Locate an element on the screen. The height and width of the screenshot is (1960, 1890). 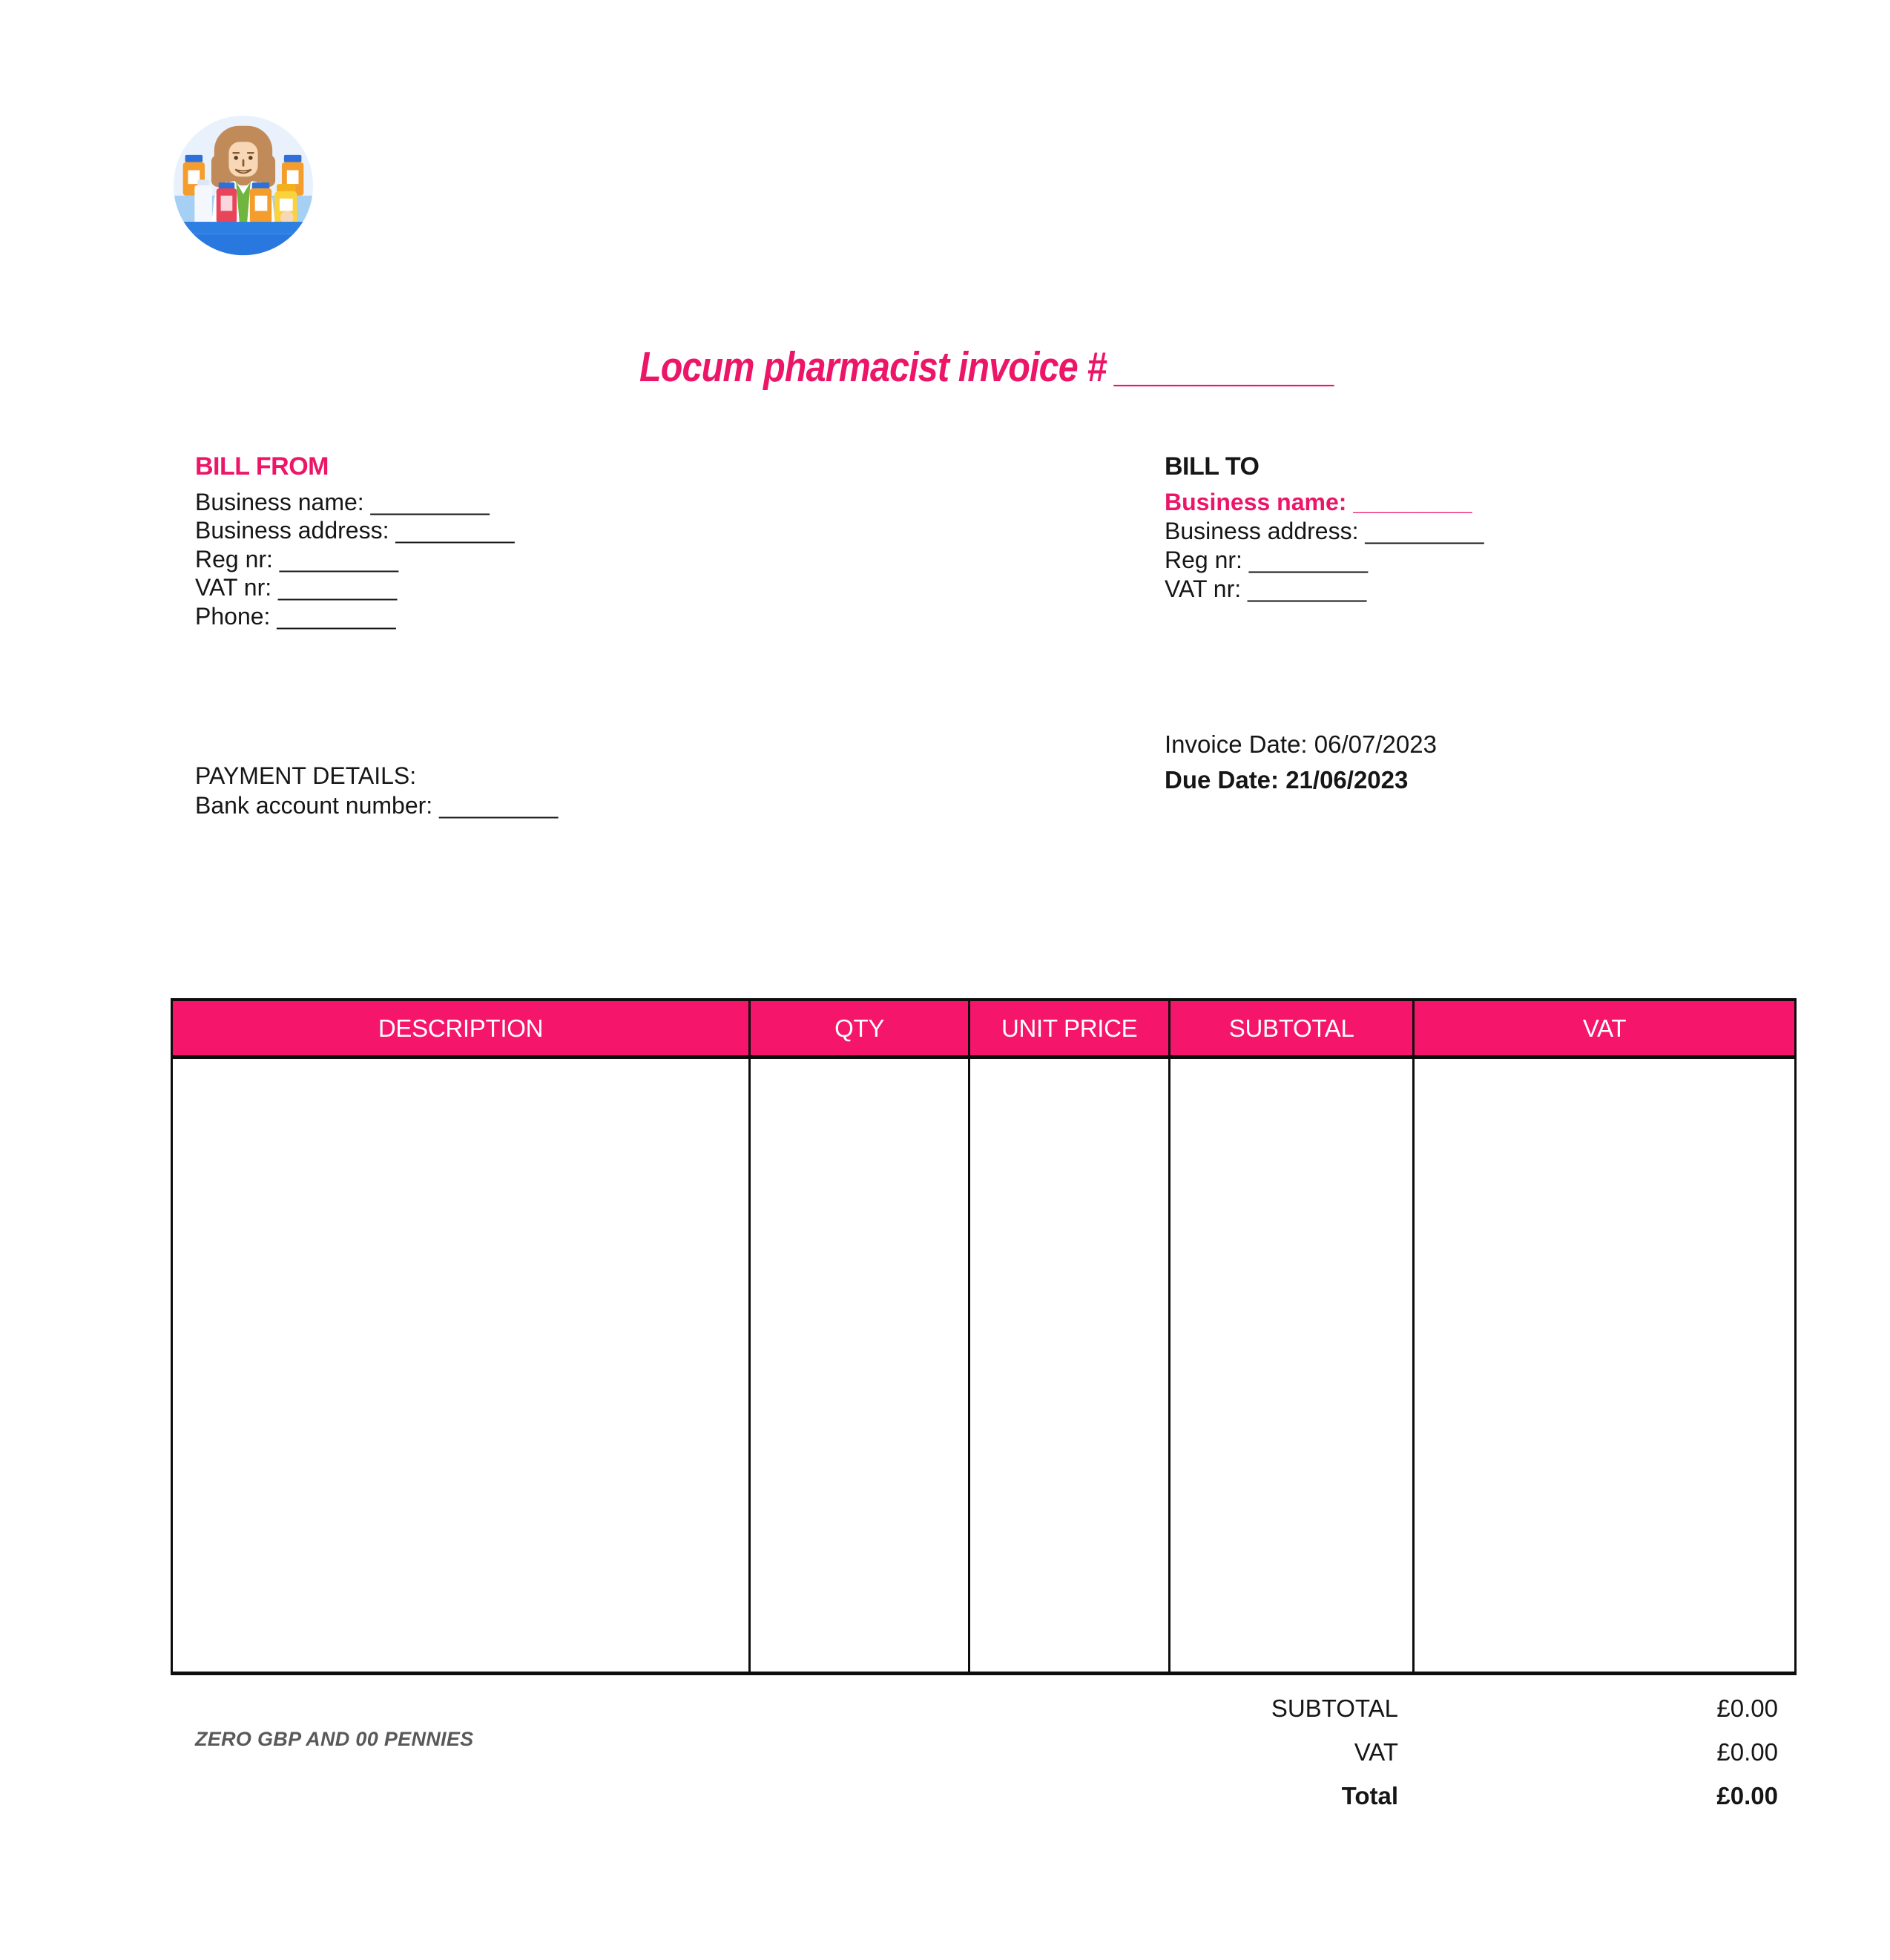
amount-in-words: ZERO GBP AND 00 PENNIES is located at coordinates (334, 1739).